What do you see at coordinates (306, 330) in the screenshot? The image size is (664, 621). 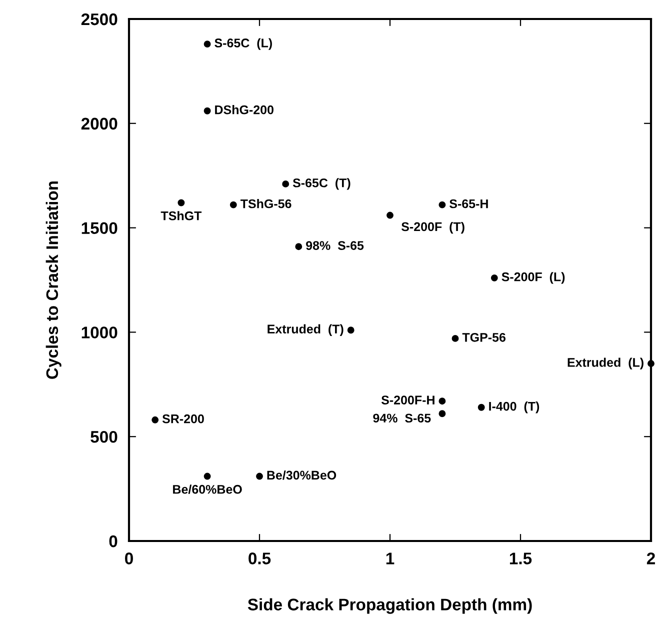 I see `annotation: Extruded (T)` at bounding box center [306, 330].